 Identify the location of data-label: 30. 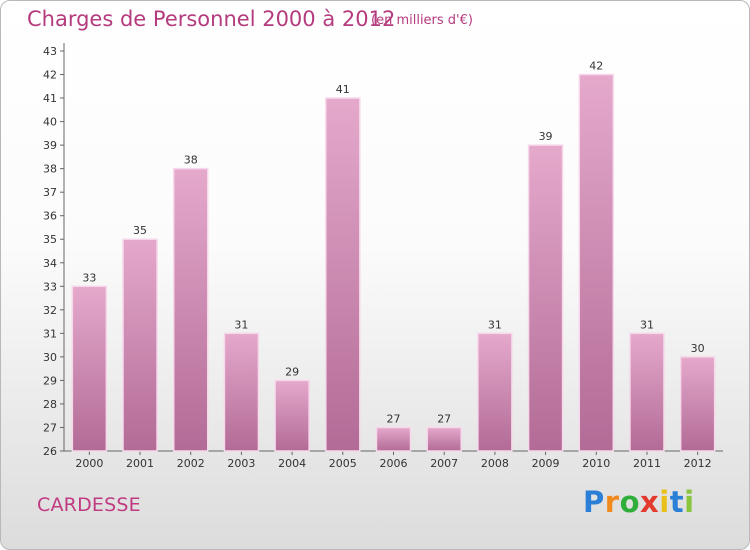
(698, 348).